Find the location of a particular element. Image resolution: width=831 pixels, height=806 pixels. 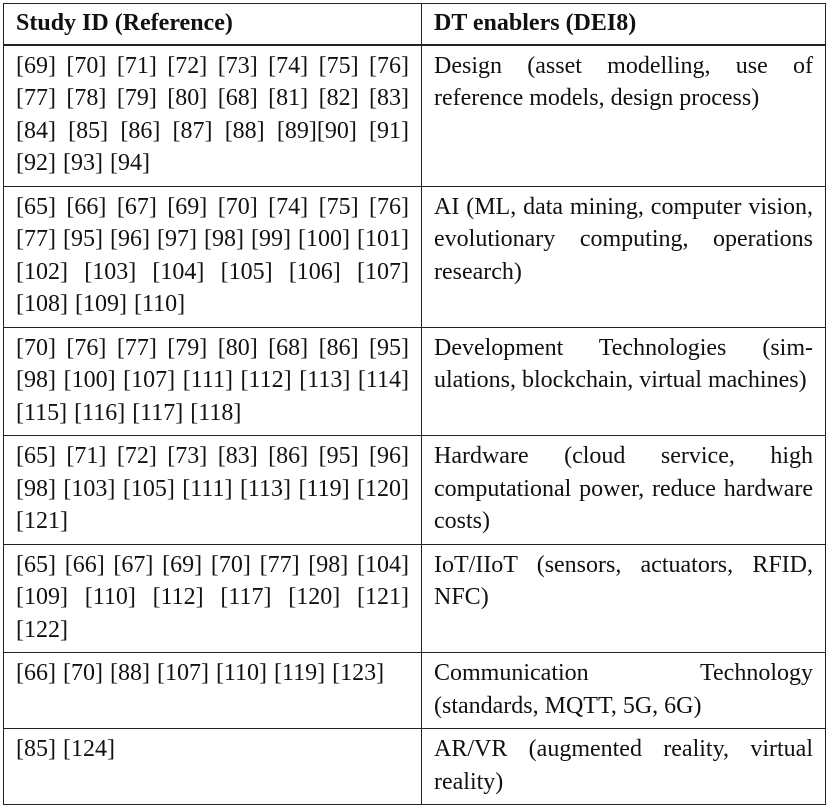

study-references-cell: [85] [124] is located at coordinates (212, 766).